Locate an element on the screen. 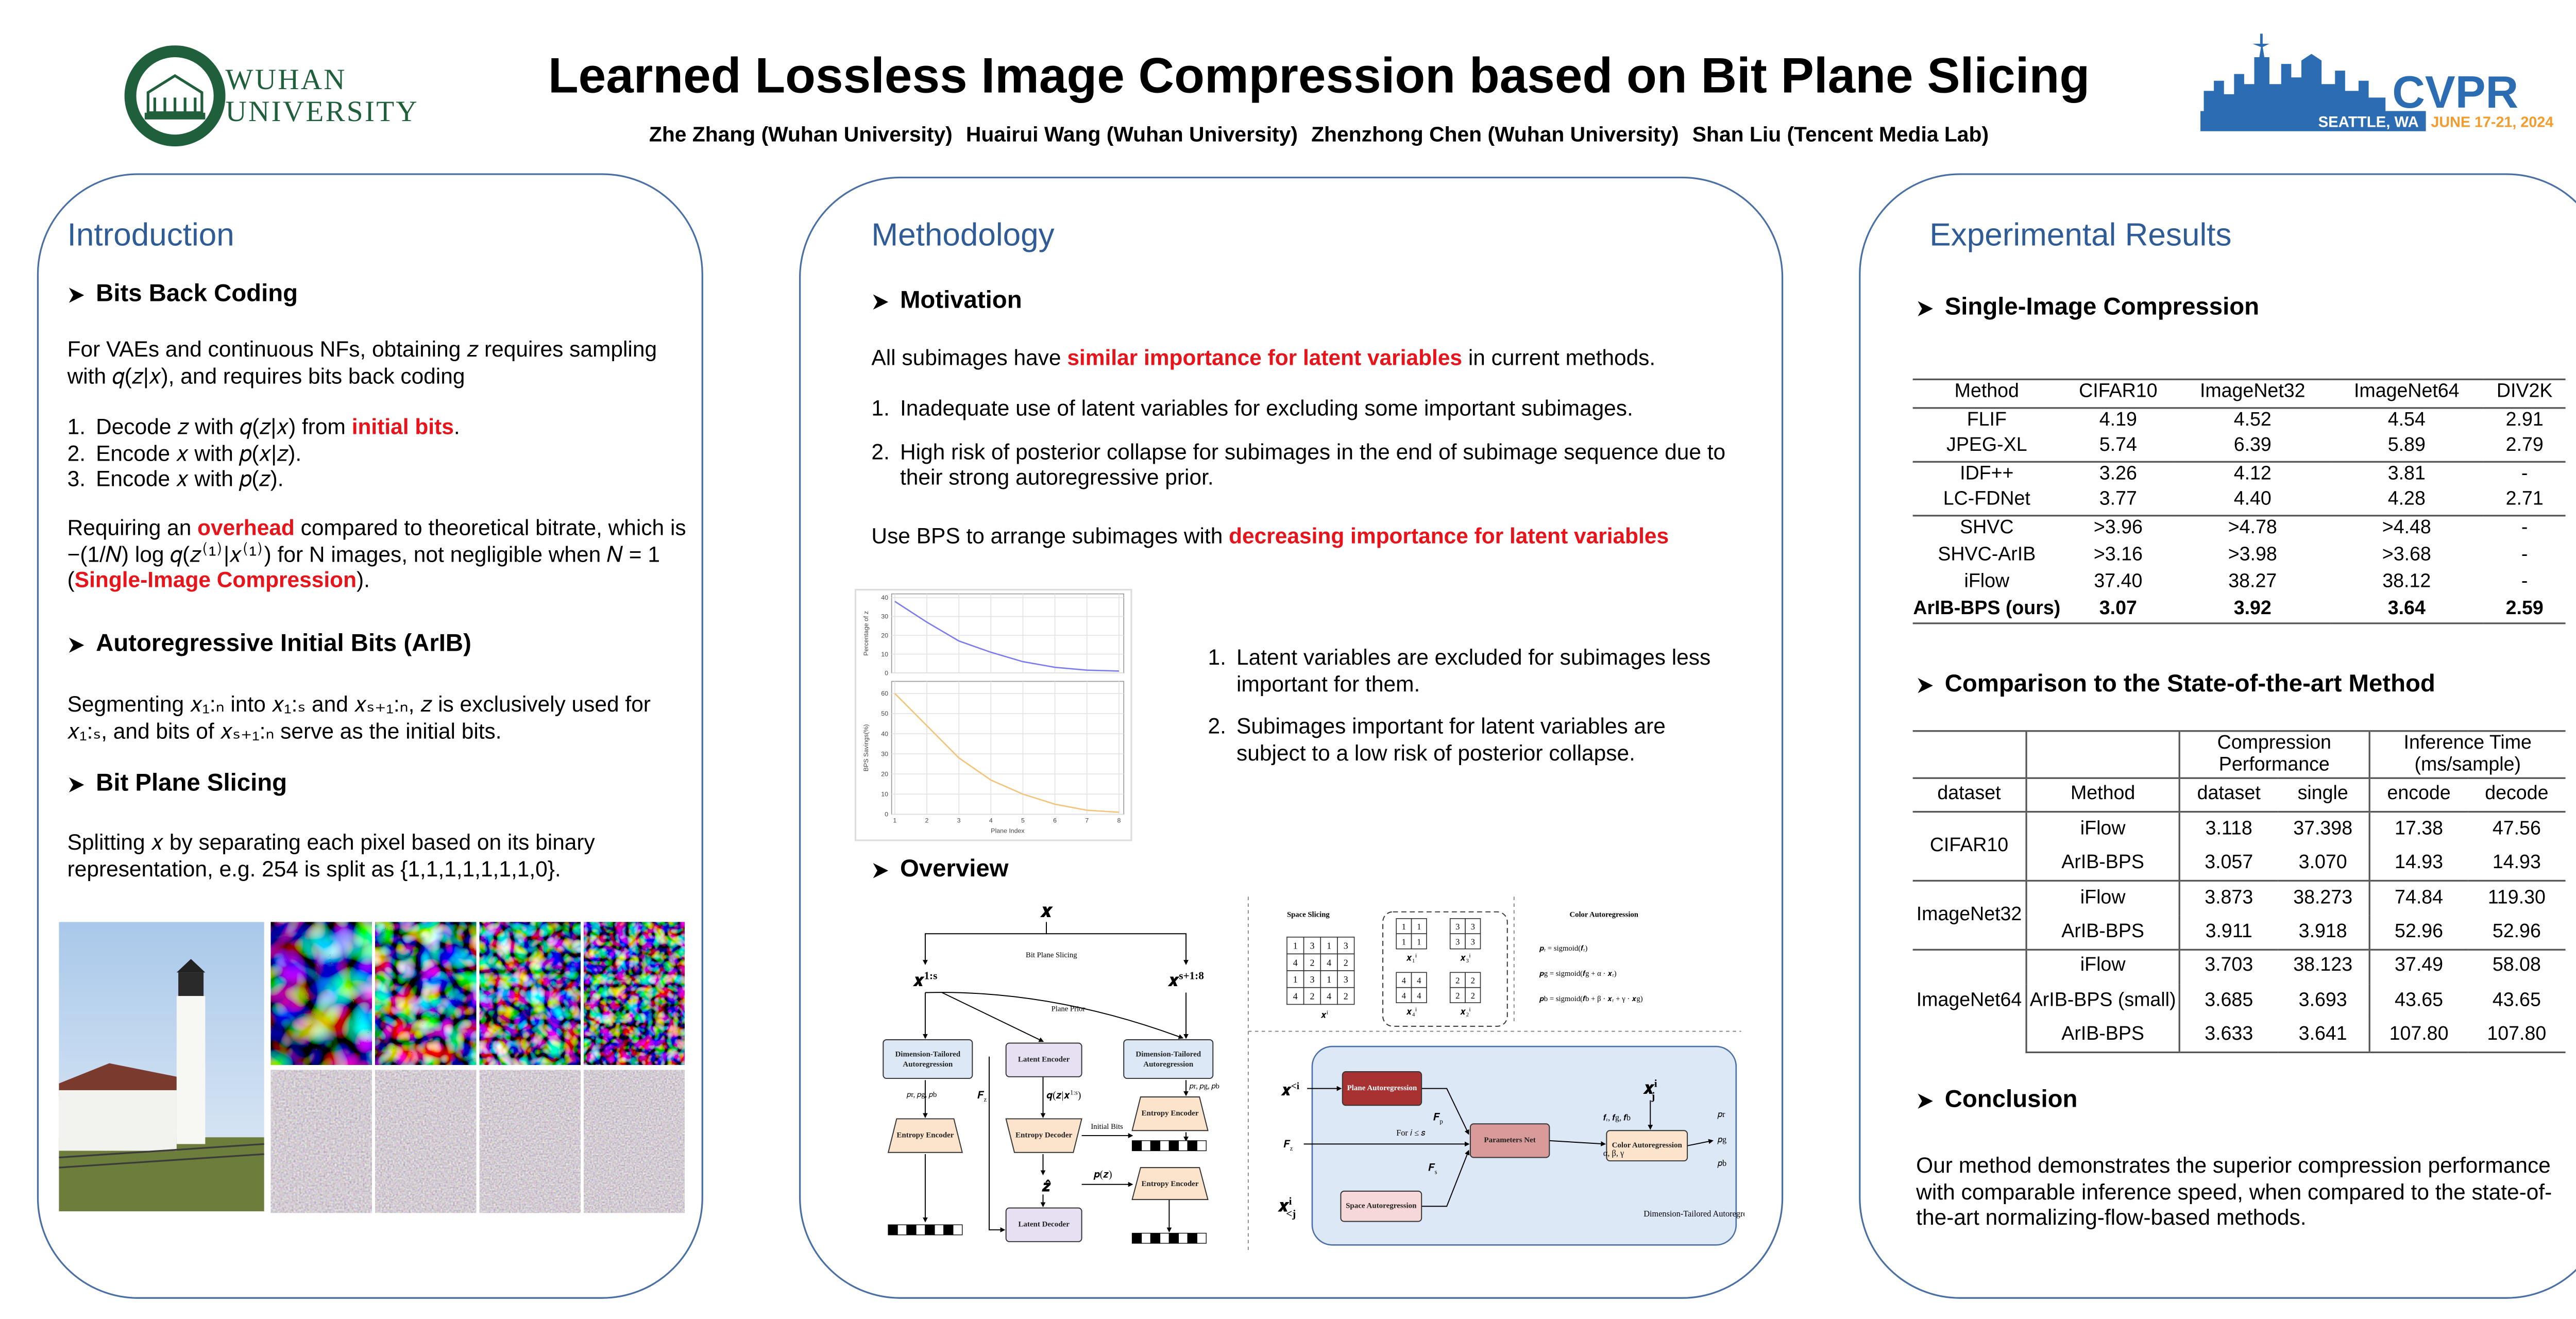  table-cell: 3.92 is located at coordinates (2252, 611).